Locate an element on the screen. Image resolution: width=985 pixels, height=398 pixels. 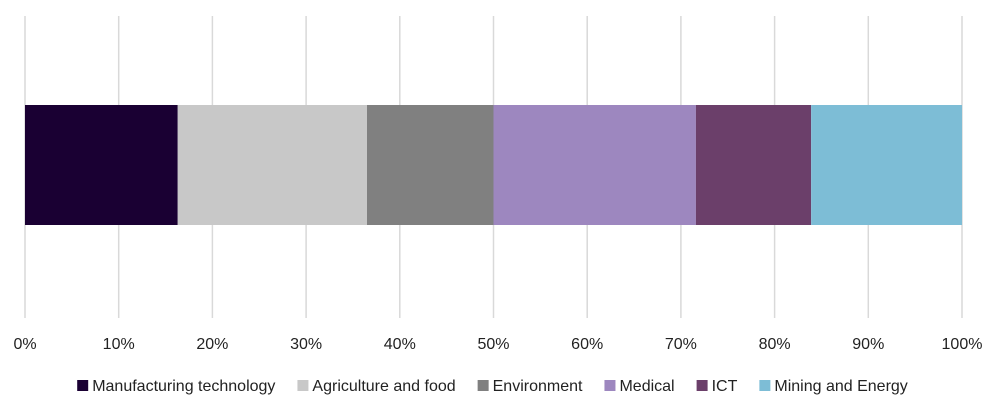
legend-label: Agriculture and food is located at coordinates (383, 386).